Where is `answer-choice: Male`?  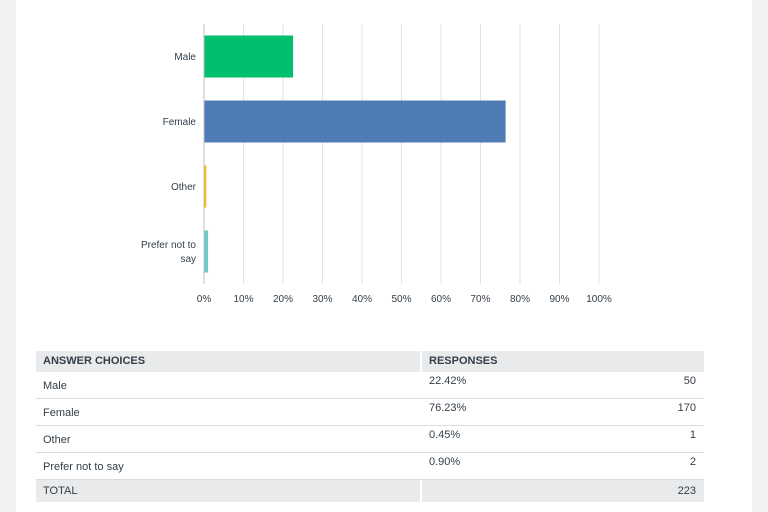 answer-choice: Male is located at coordinates (55, 386).